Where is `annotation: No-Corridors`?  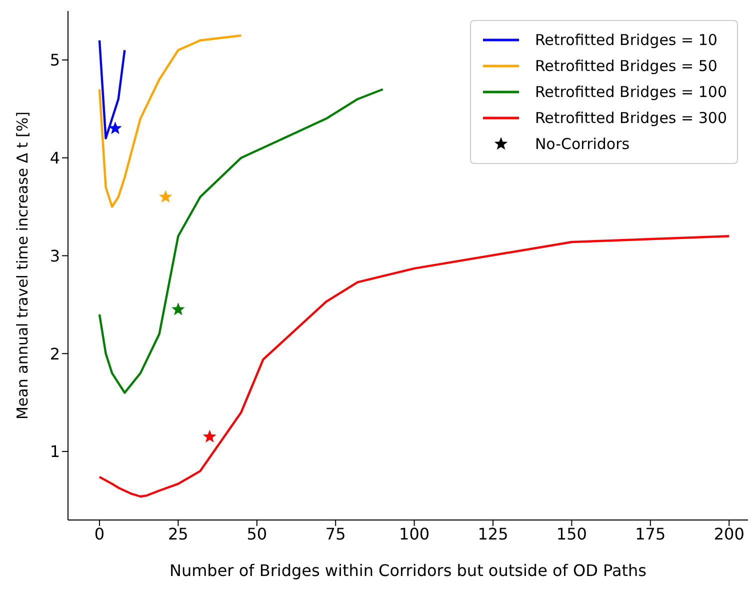 annotation: No-Corridors is located at coordinates (582, 144).